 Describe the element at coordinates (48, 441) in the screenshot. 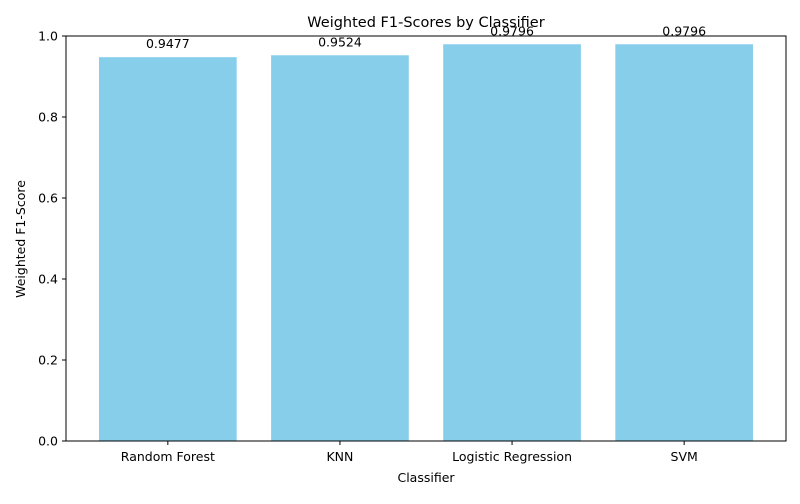

I see `y-tick-label: 0.0` at that location.